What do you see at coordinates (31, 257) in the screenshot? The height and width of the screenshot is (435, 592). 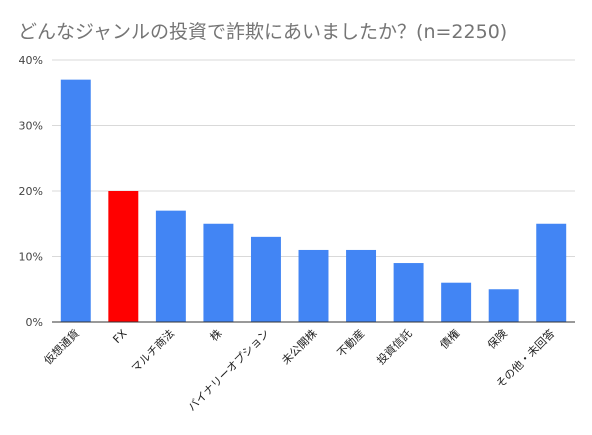 I see `y-tick-label: 10%` at bounding box center [31, 257].